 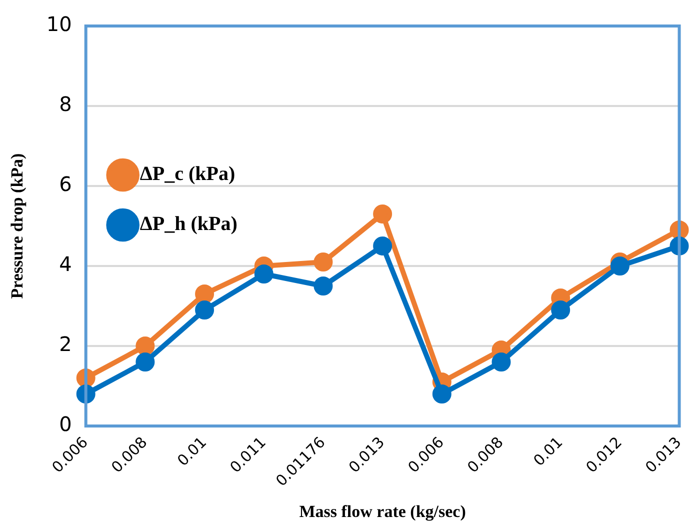 I want to click on y-tick-label: 8, so click(x=65, y=104).